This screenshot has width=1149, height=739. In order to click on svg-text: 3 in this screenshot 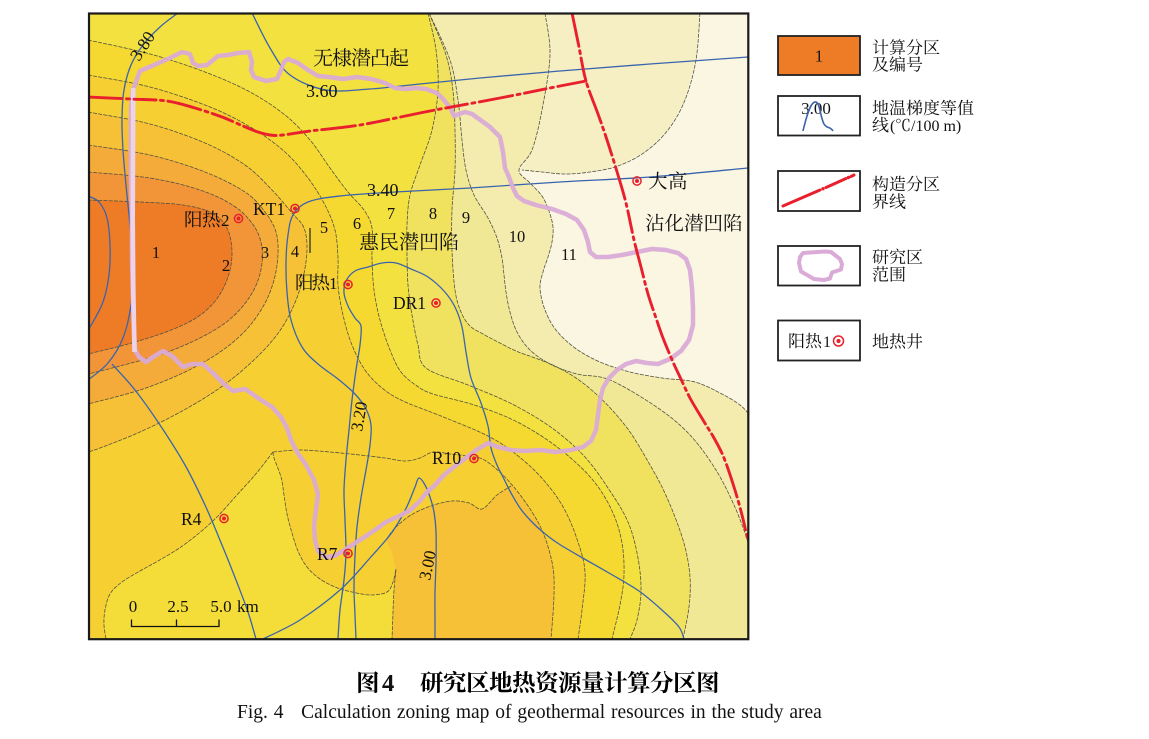, I will do `click(265, 252)`.